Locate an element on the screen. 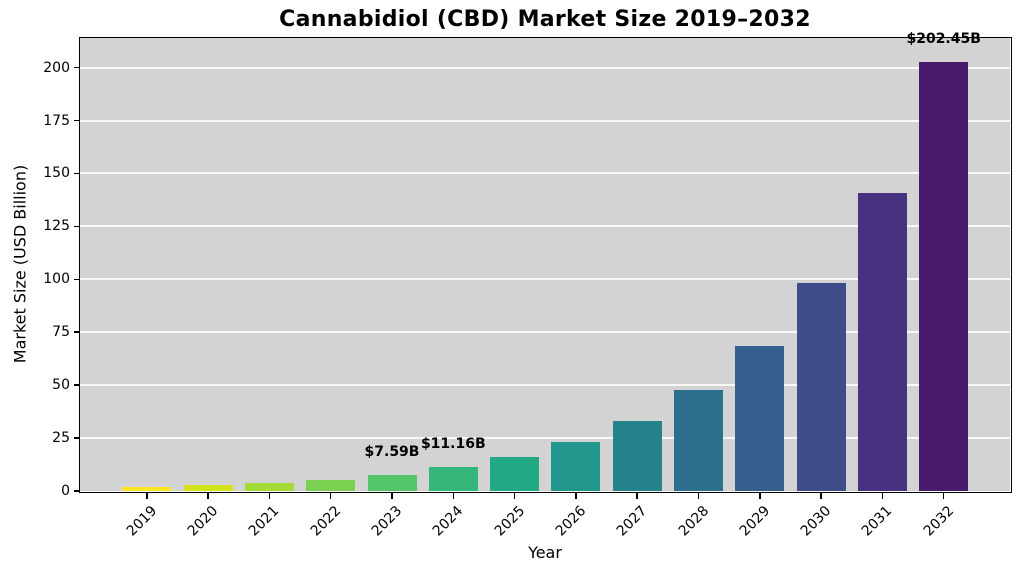  x-tick-2029 is located at coordinates (760, 495).